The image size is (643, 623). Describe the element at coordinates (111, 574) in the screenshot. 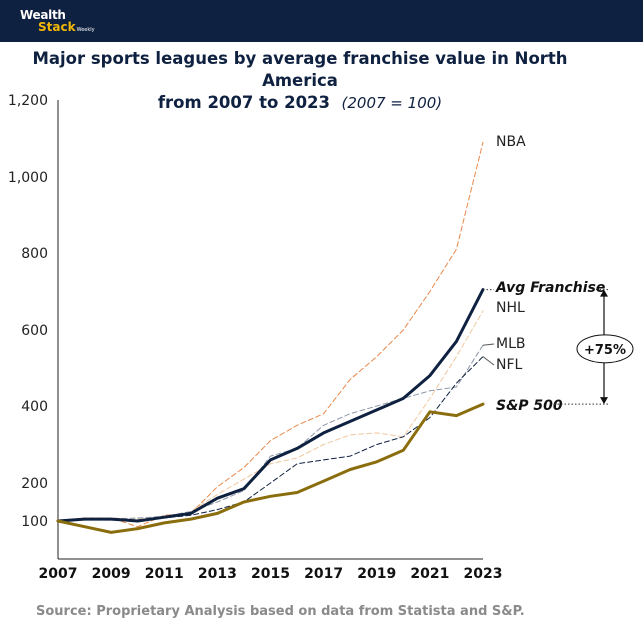

I see `x-tick-label: 2009` at that location.